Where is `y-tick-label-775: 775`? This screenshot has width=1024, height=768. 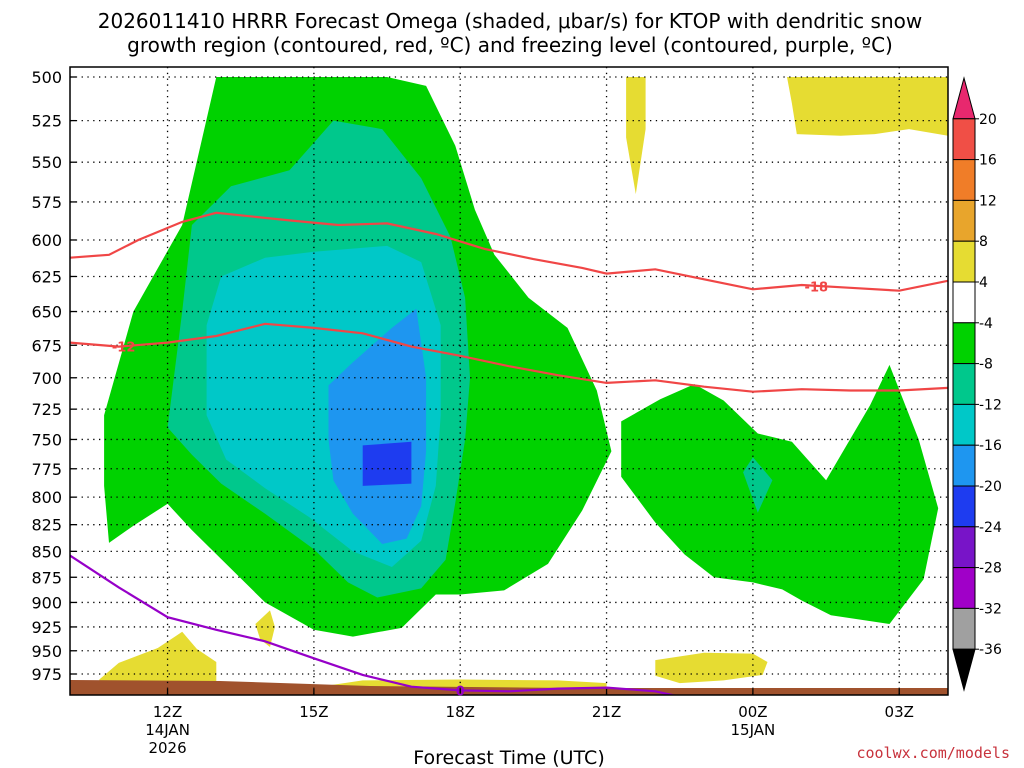 y-tick-label-775: 775 is located at coordinates (46, 469).